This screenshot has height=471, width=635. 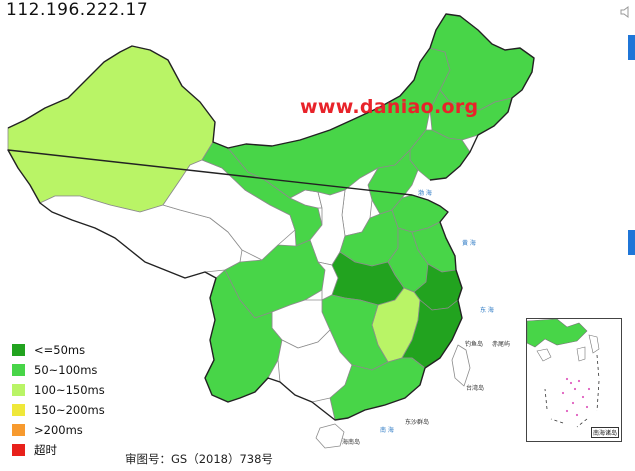 I want to click on legend-item: 150~200ms, so click(x=72, y=410).